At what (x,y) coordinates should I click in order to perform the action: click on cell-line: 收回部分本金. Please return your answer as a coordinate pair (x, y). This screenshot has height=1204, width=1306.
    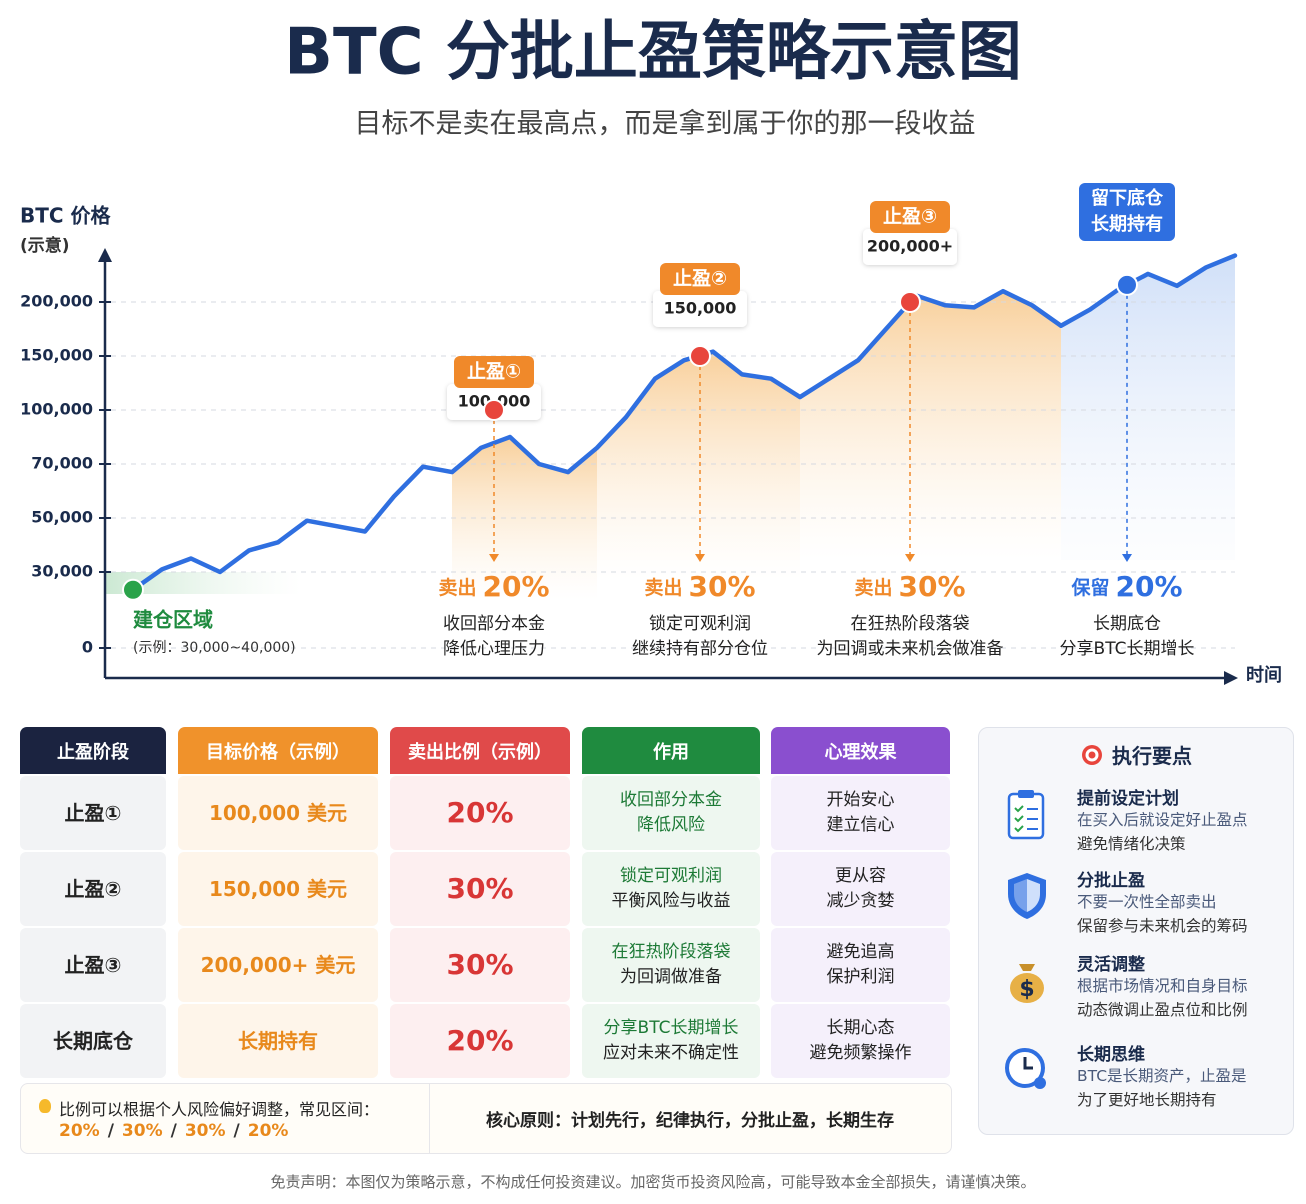
    Looking at the image, I should click on (671, 800).